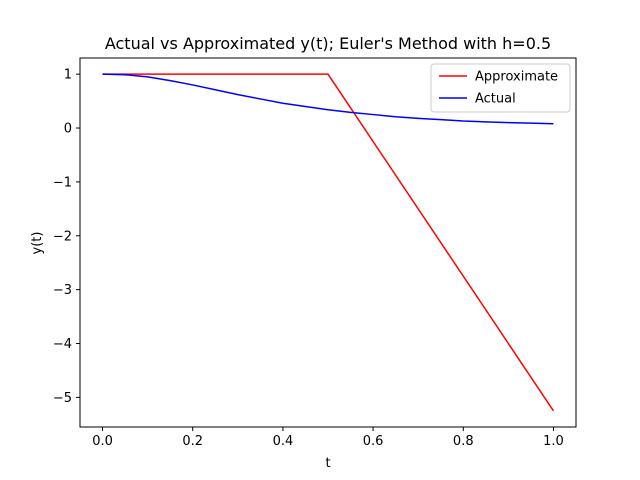  What do you see at coordinates (553, 441) in the screenshot?
I see `x-tick-label: 1.0` at bounding box center [553, 441].